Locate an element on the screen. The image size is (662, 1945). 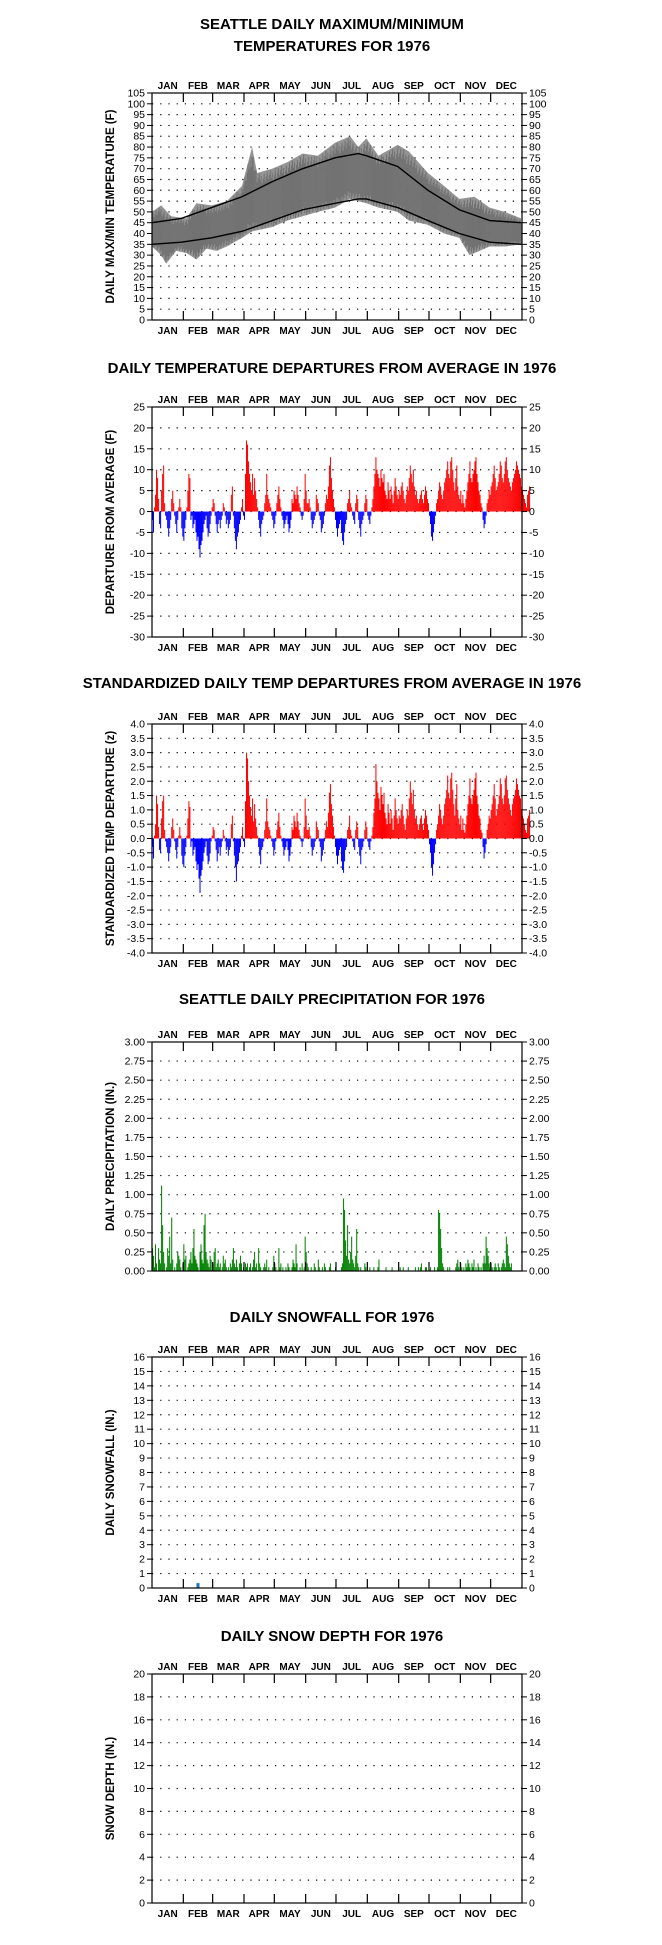
month-label-top: AUG is located at coordinates (383, 1667).